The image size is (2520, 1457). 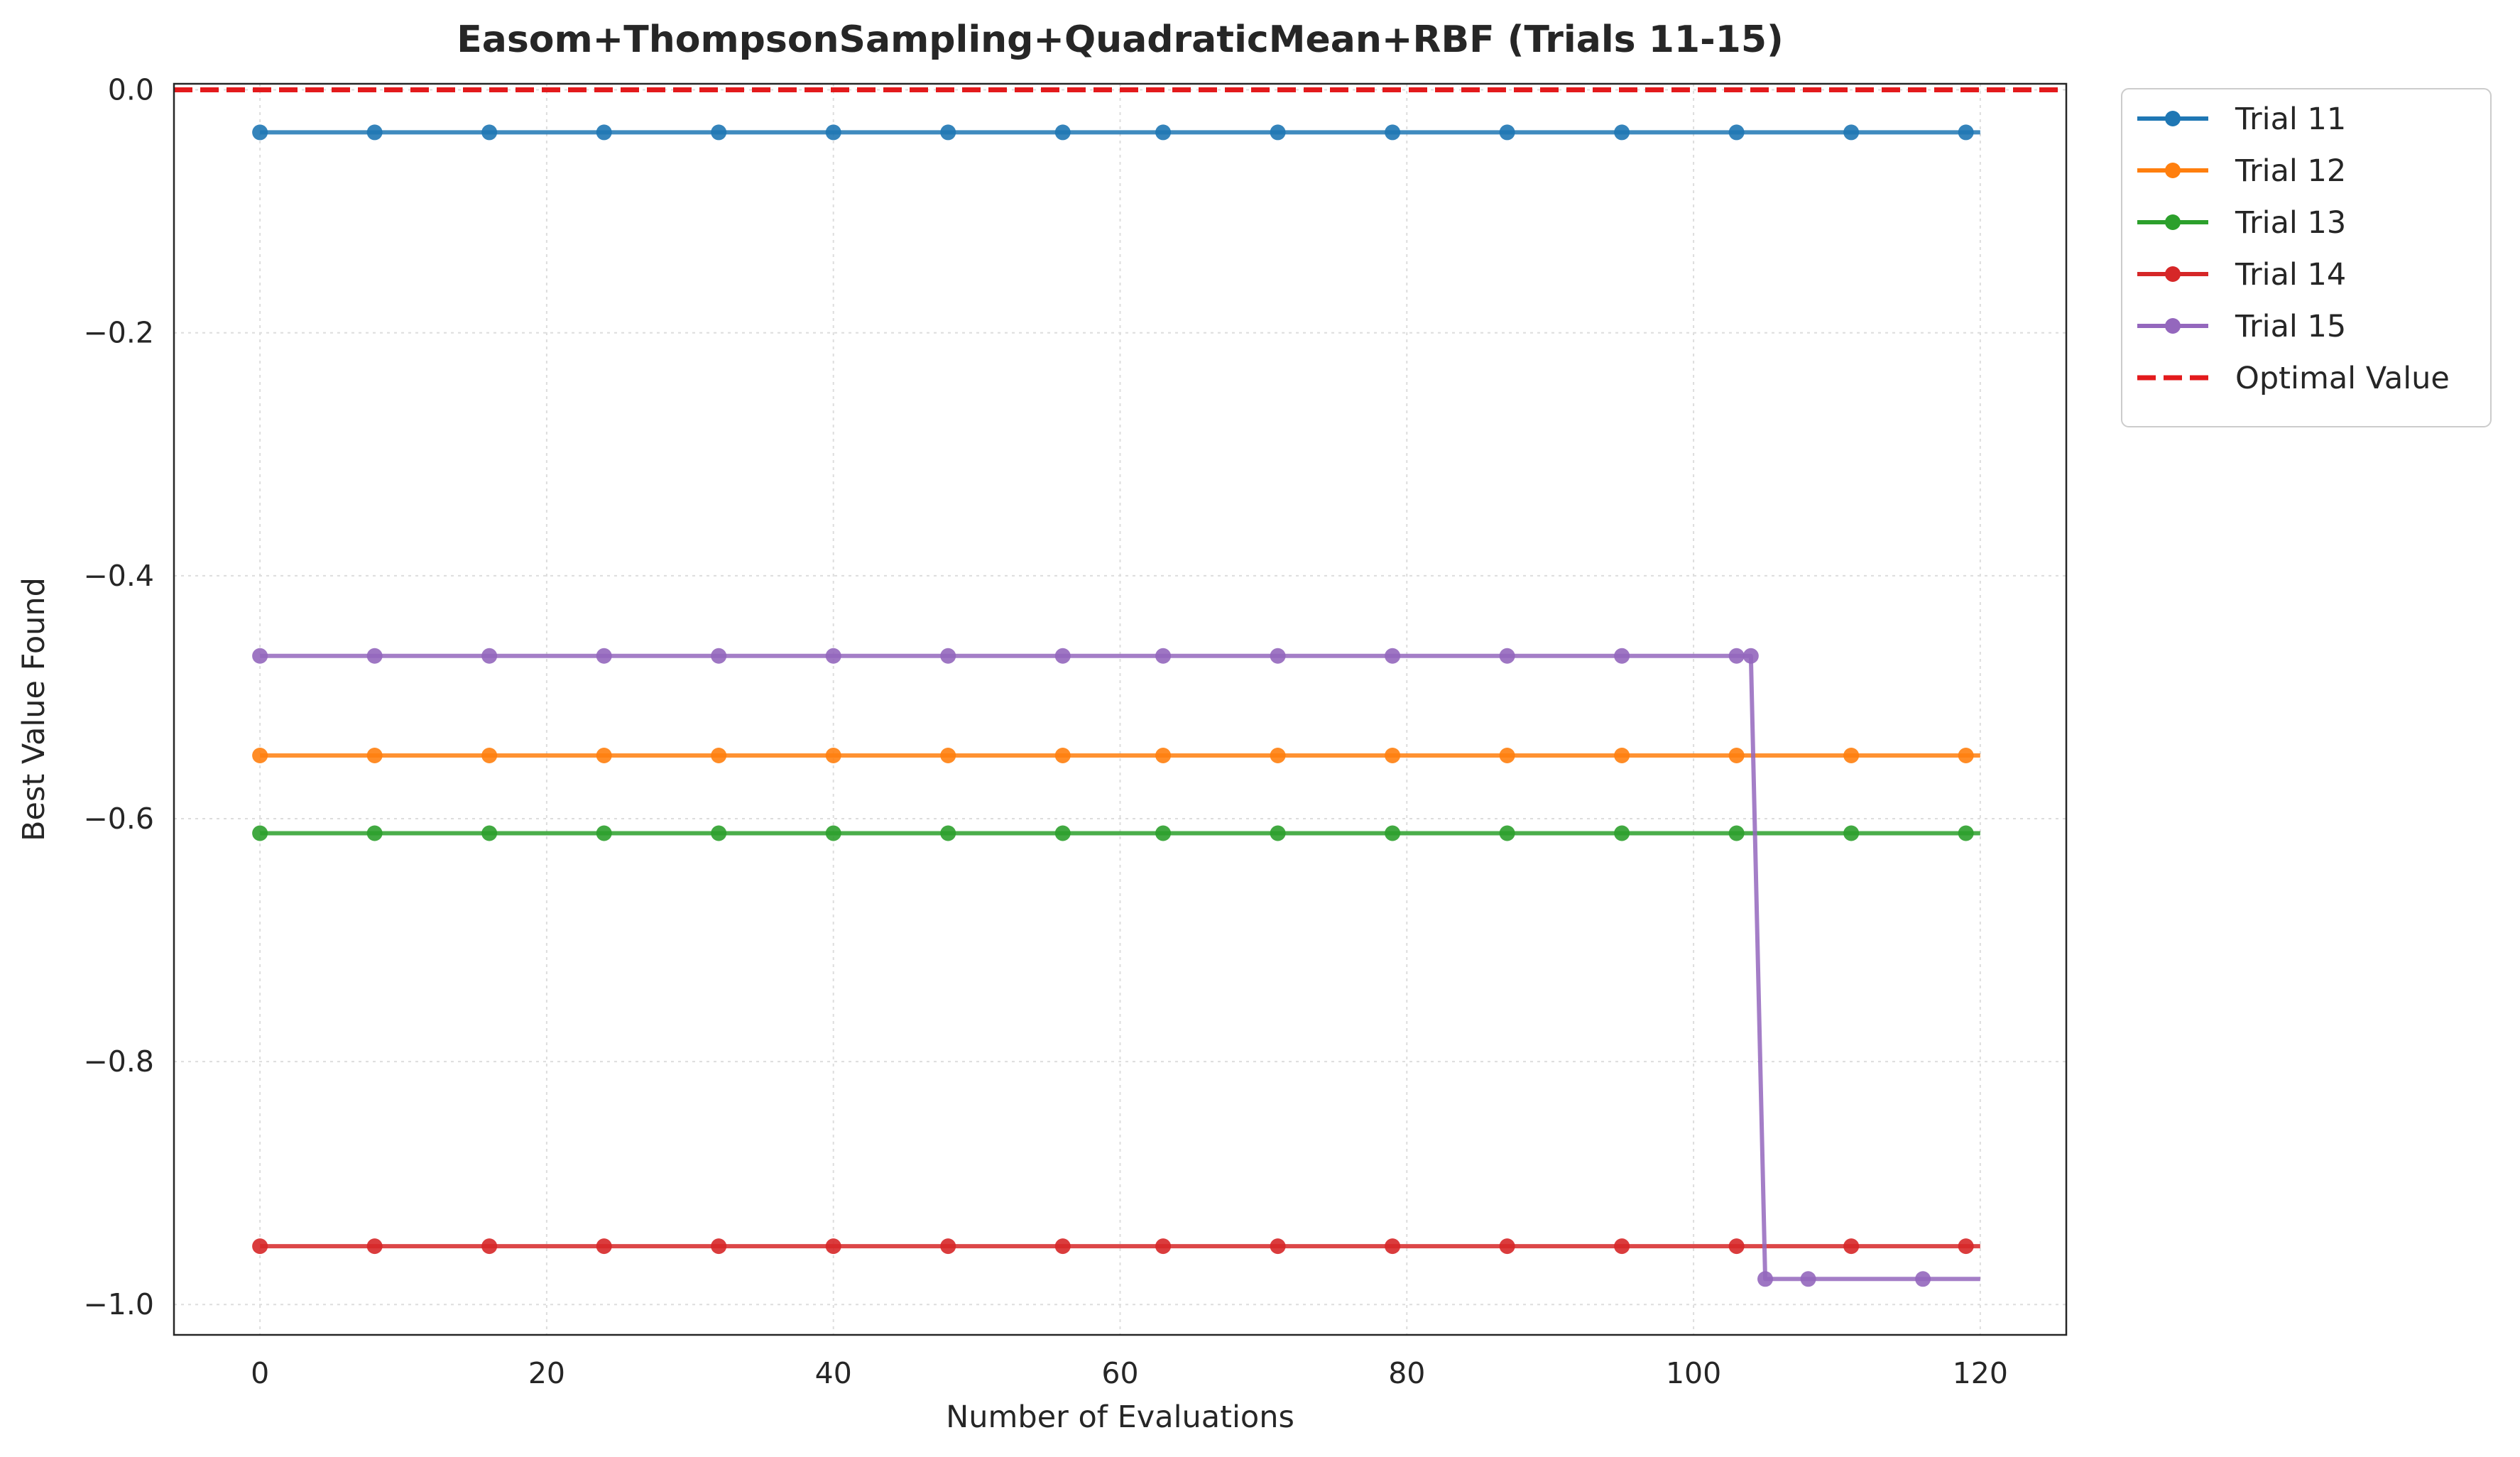 I want to click on y-tick-label: −0.8, so click(x=118, y=1061).